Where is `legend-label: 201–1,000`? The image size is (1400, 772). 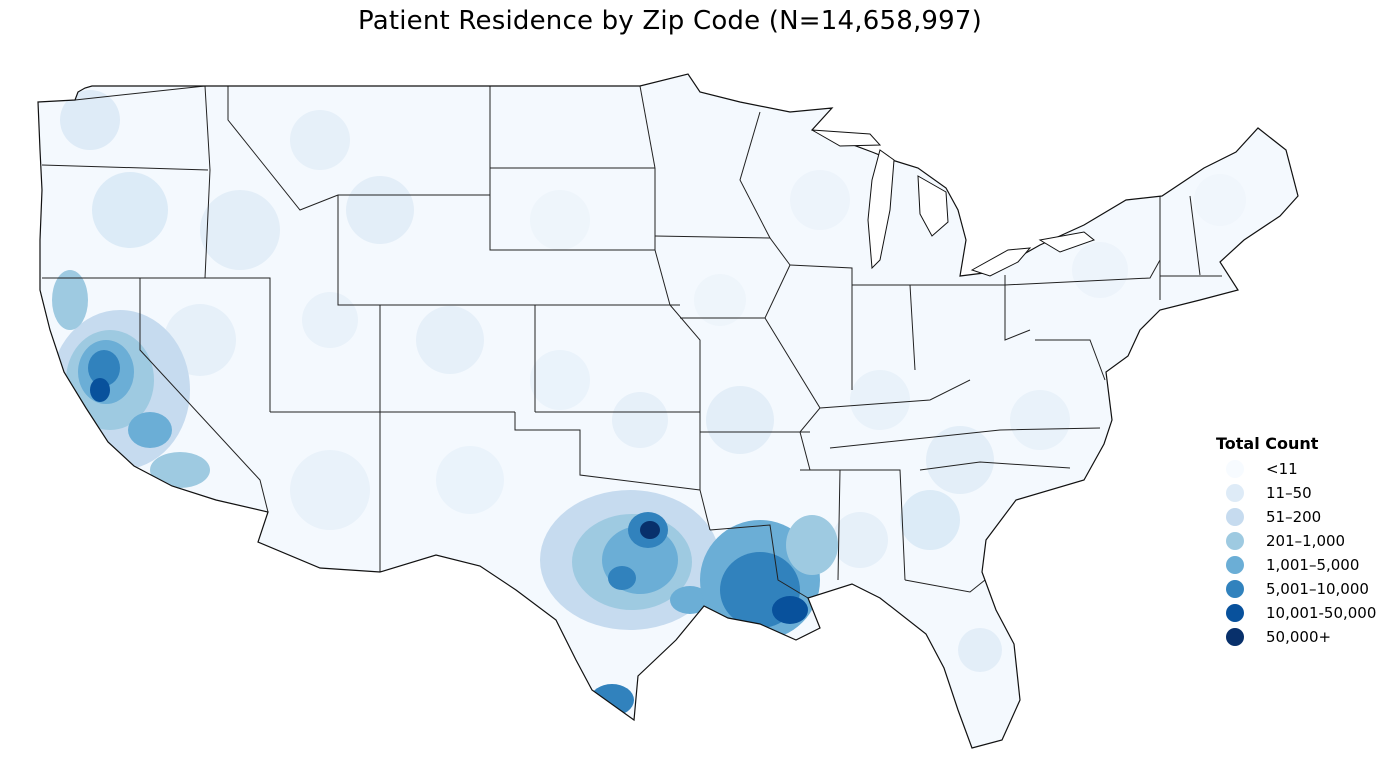
legend-label: 201–1,000 is located at coordinates (1306, 541).